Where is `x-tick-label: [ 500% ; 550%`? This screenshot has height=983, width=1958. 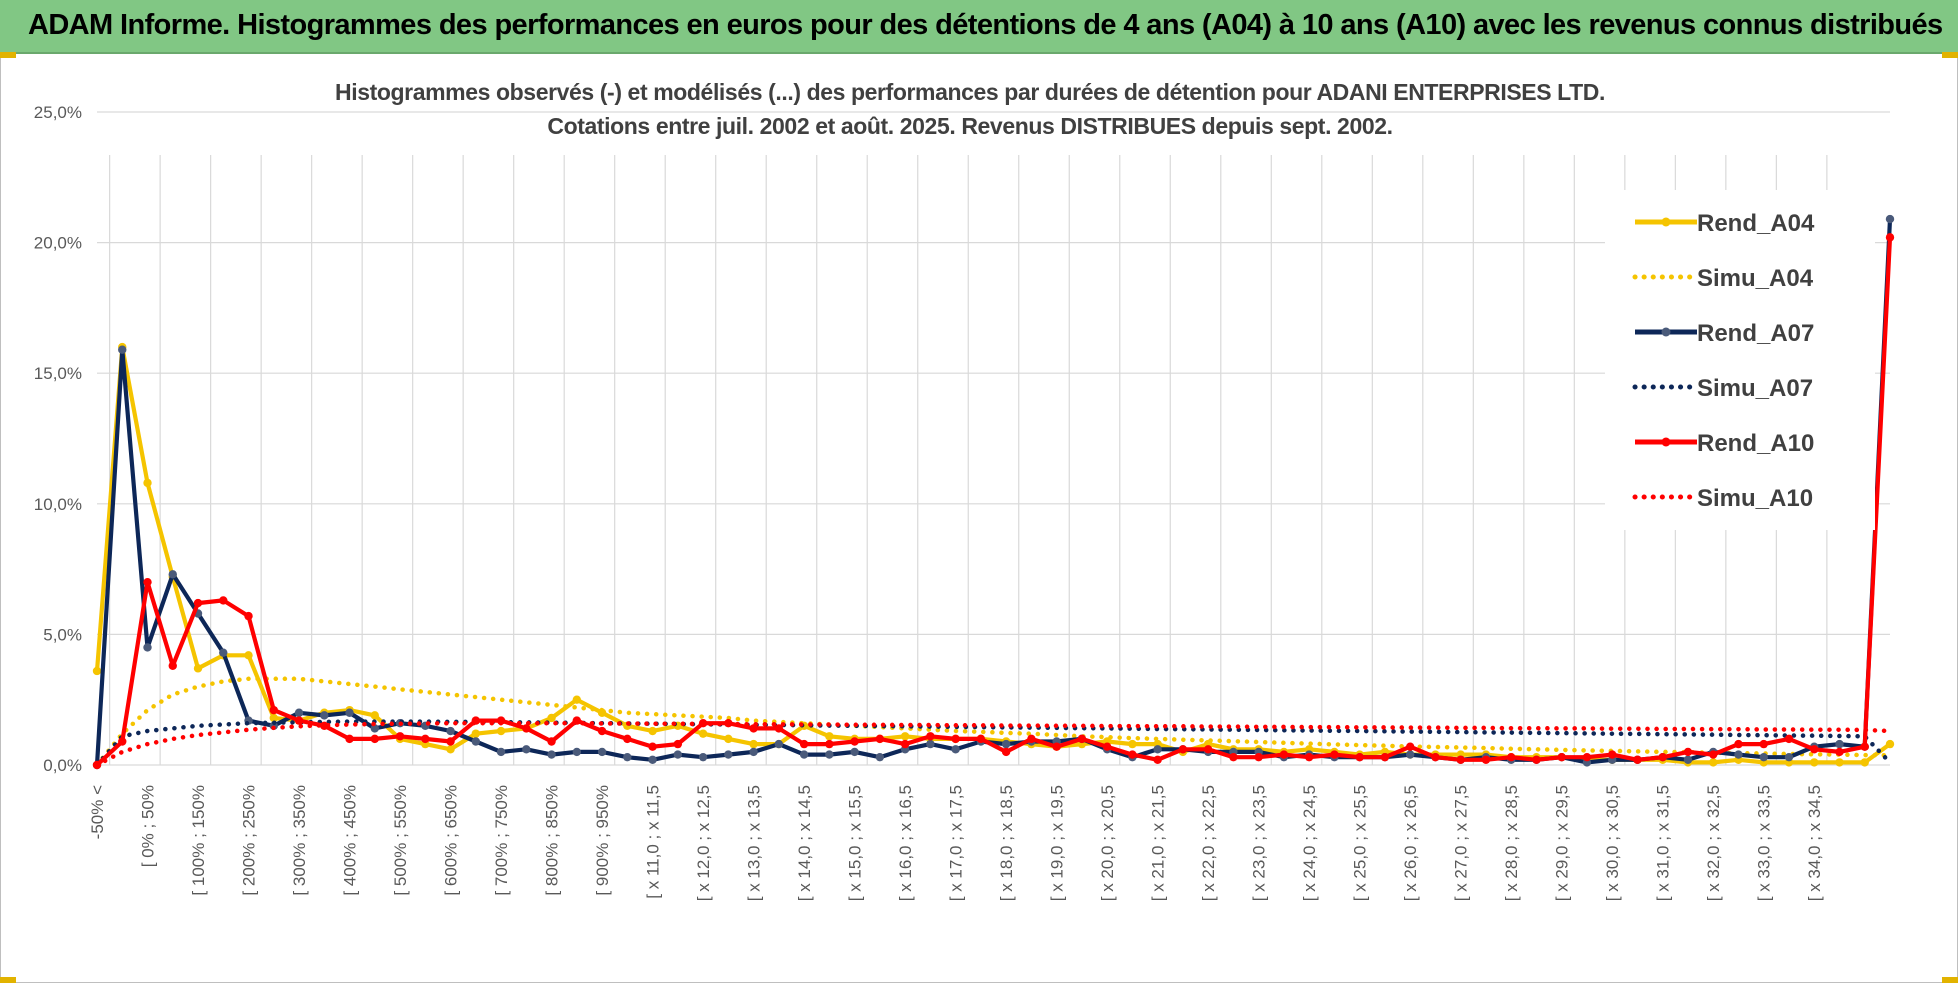 x-tick-label: [ 500% ; 550% is located at coordinates (400, 840).